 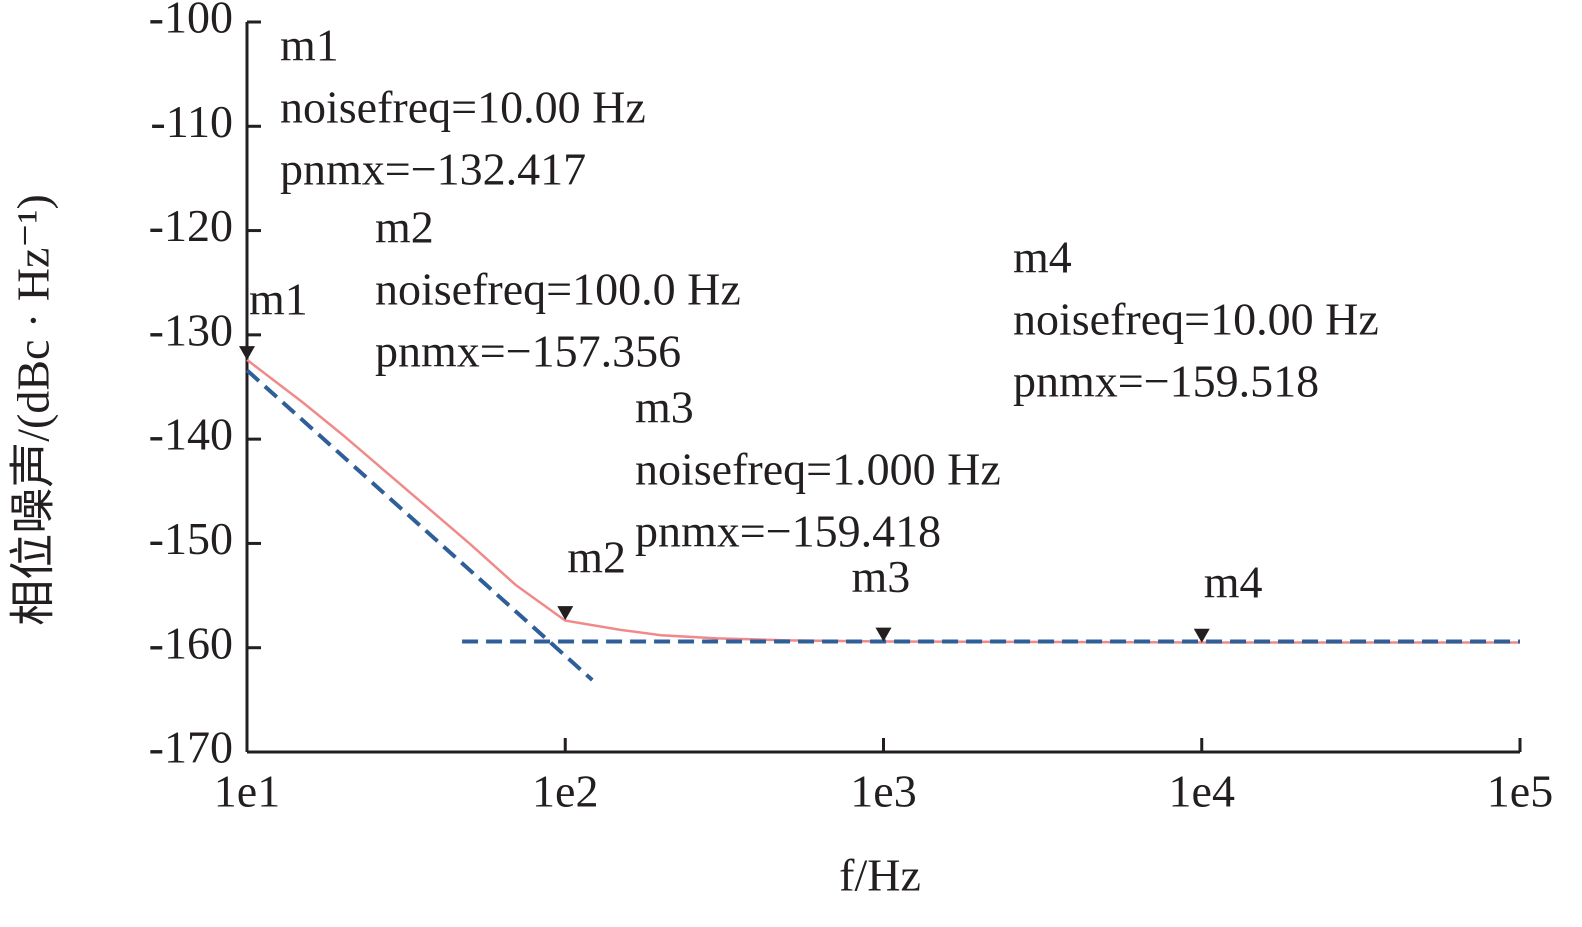 What do you see at coordinates (191, 329) in the screenshot?
I see `y-tick-label: -130` at bounding box center [191, 329].